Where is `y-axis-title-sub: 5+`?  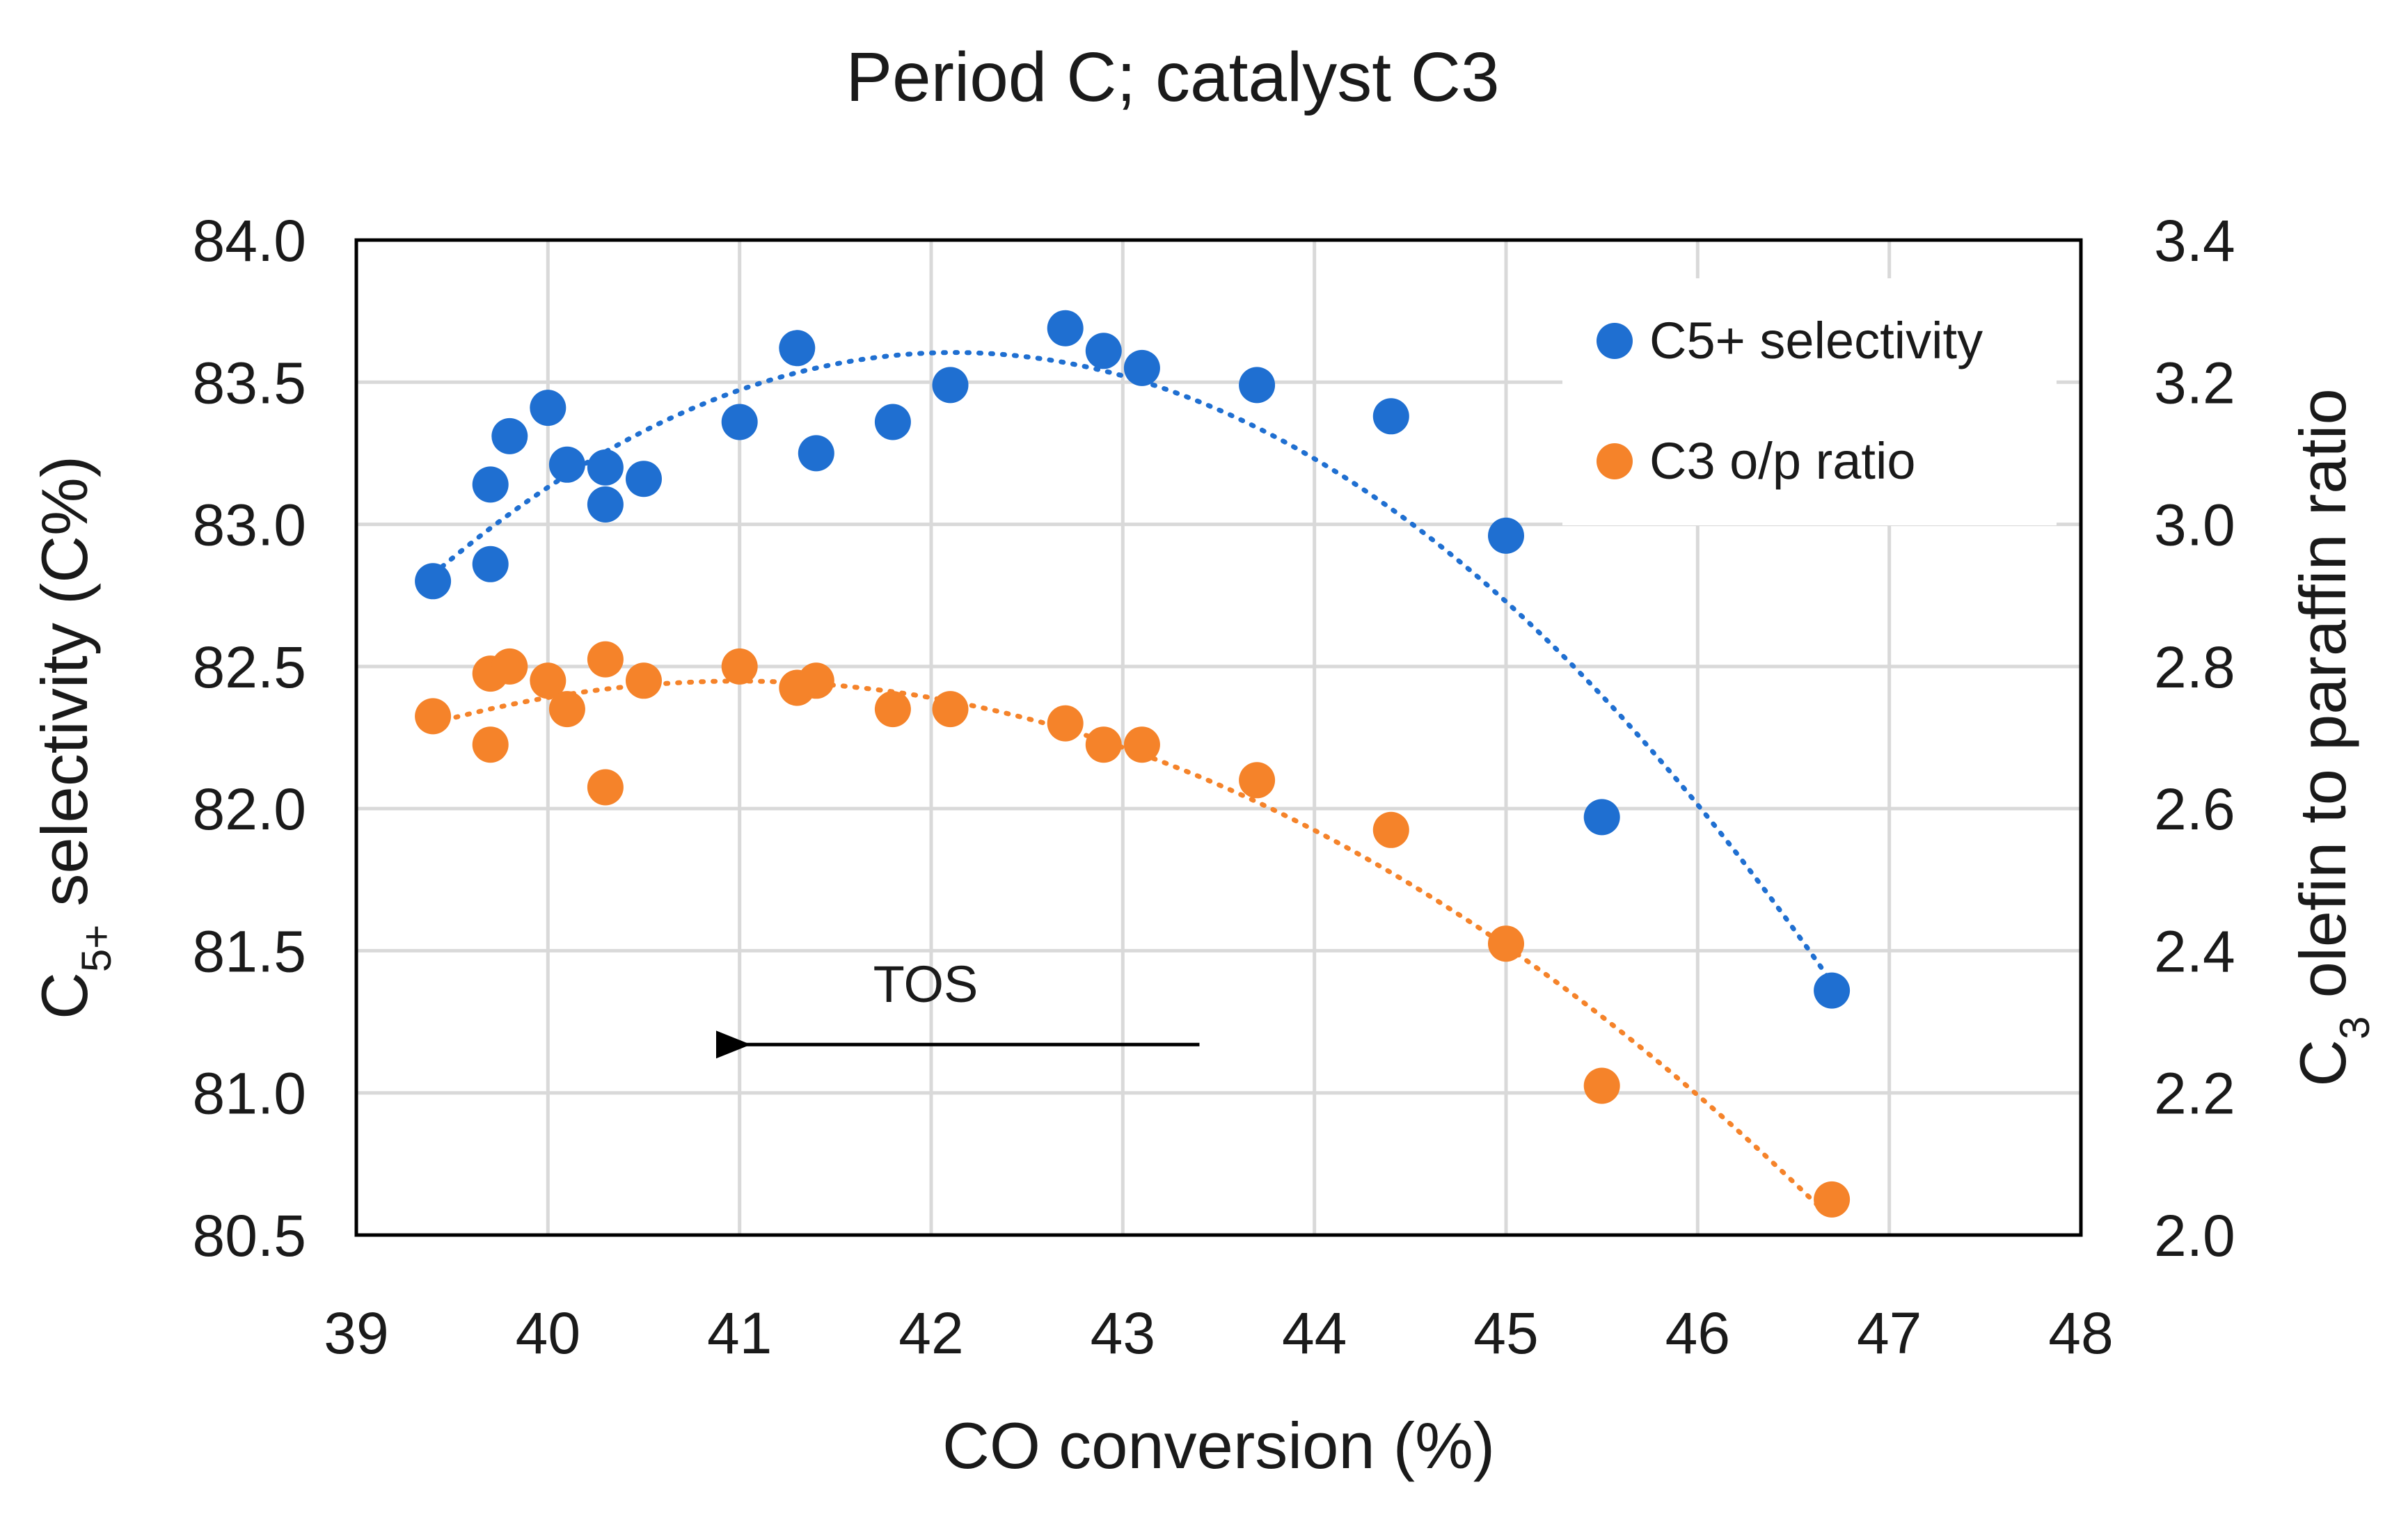 y-axis-title-sub: 5+ is located at coordinates (96, 949).